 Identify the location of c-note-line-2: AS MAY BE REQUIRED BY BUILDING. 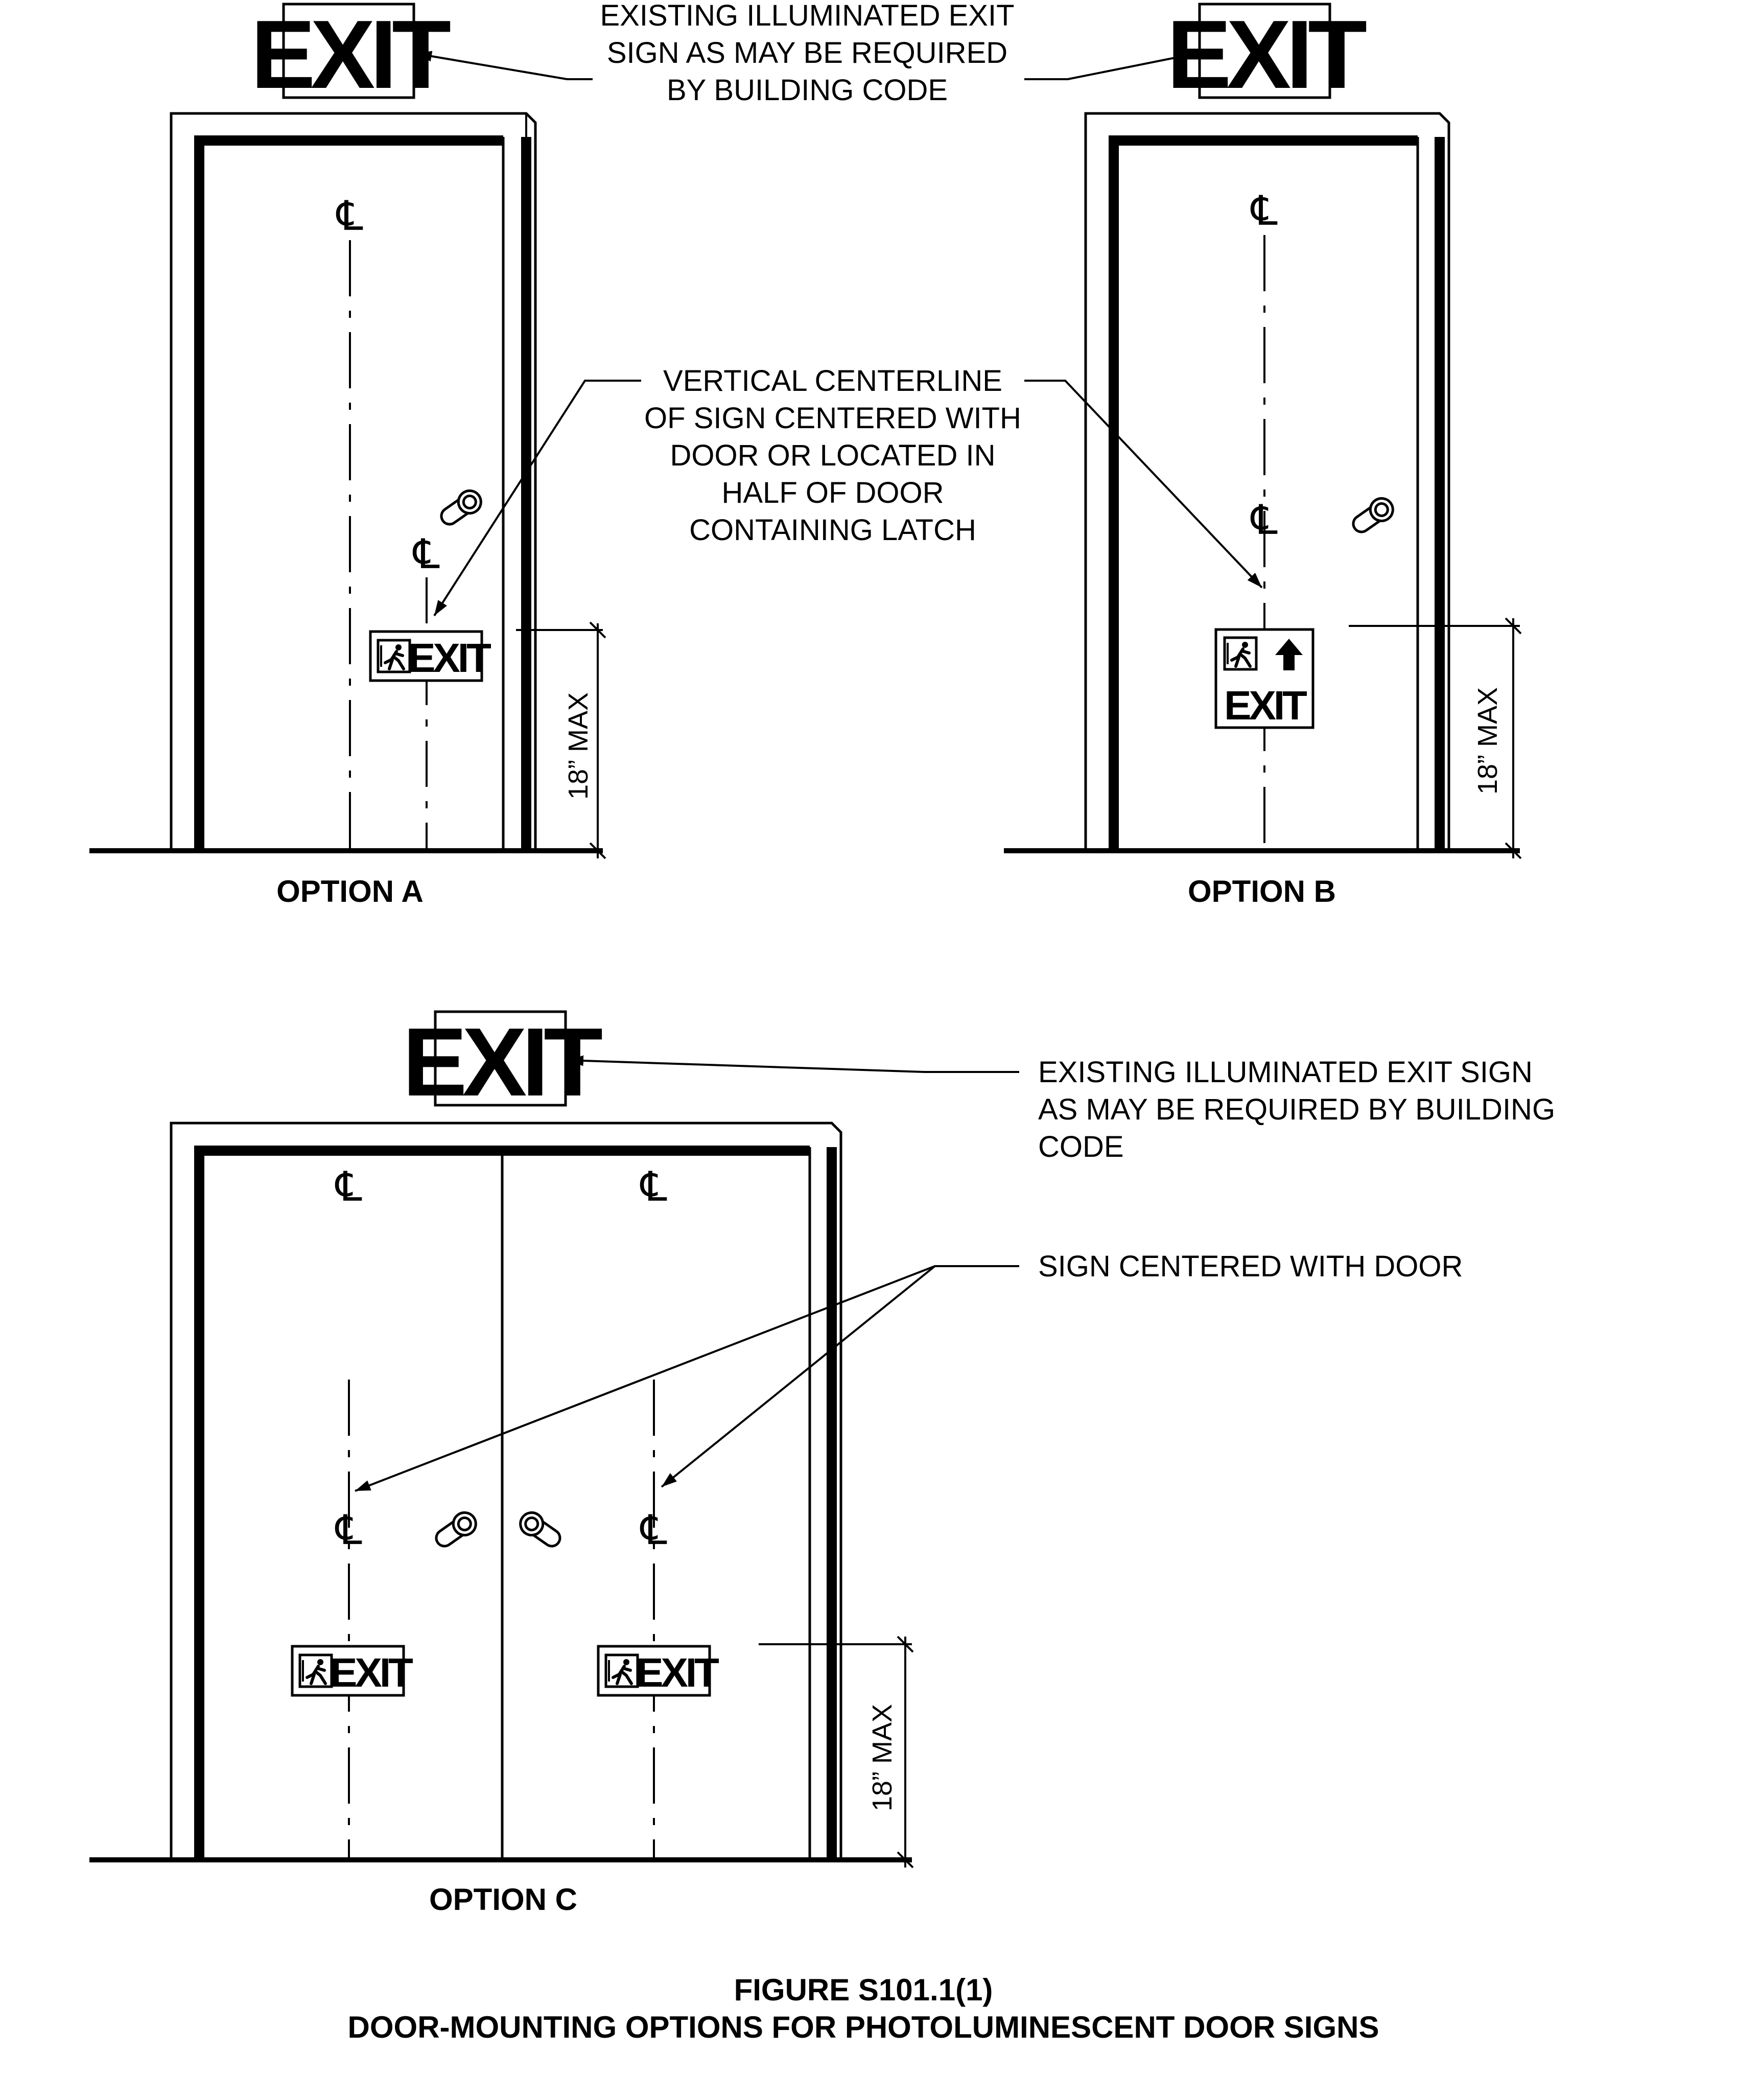
(1296, 1109).